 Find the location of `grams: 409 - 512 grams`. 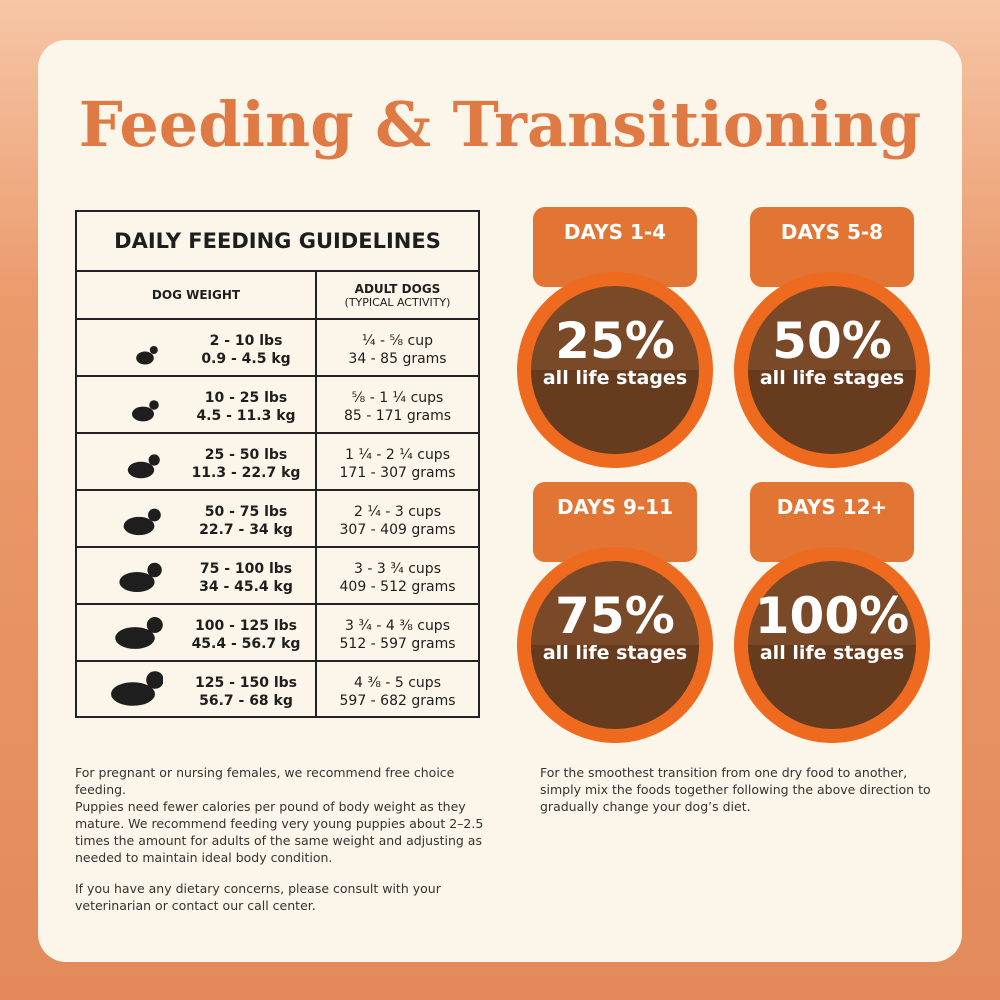

grams: 409 - 512 grams is located at coordinates (397, 587).